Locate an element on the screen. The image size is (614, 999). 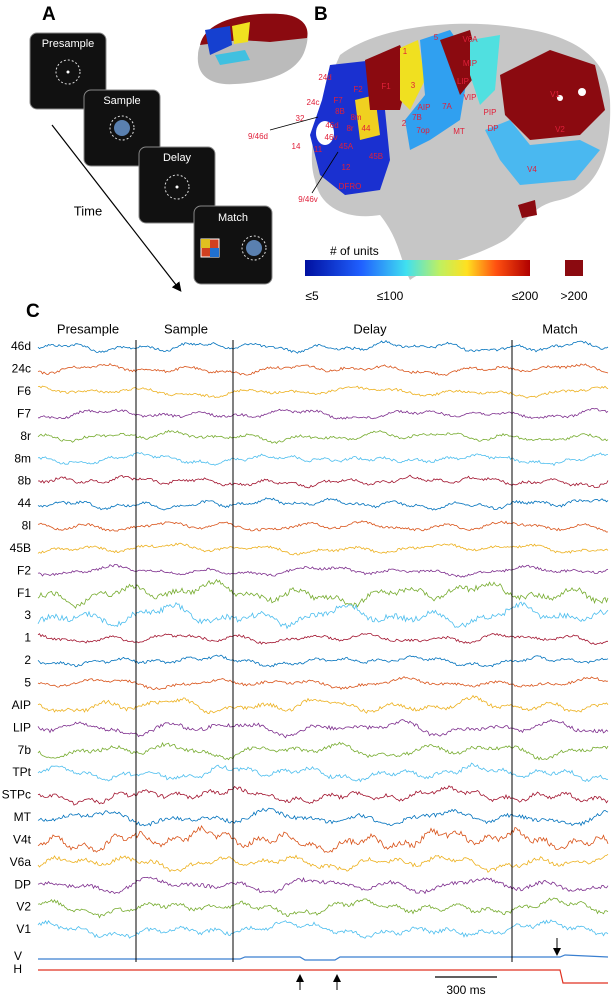
brain-render is located at coordinates (252, 49).